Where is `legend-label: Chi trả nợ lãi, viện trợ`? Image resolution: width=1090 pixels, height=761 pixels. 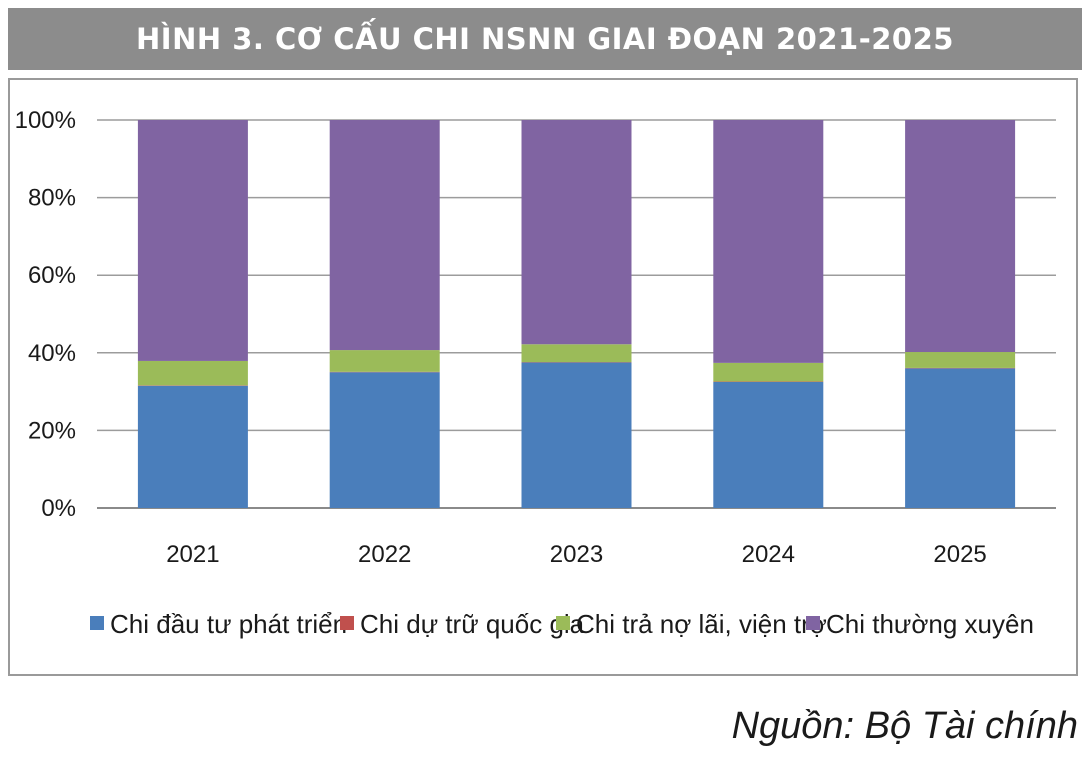 legend-label: Chi trả nợ lãi, viện trợ is located at coordinates (701, 624).